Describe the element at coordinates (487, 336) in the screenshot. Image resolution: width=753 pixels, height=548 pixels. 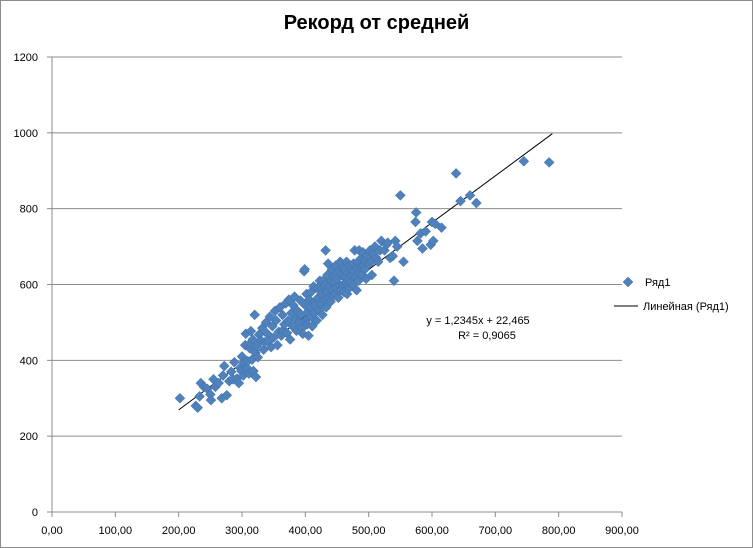
I see `trendline-r-squared: R² = 0,9065` at that location.